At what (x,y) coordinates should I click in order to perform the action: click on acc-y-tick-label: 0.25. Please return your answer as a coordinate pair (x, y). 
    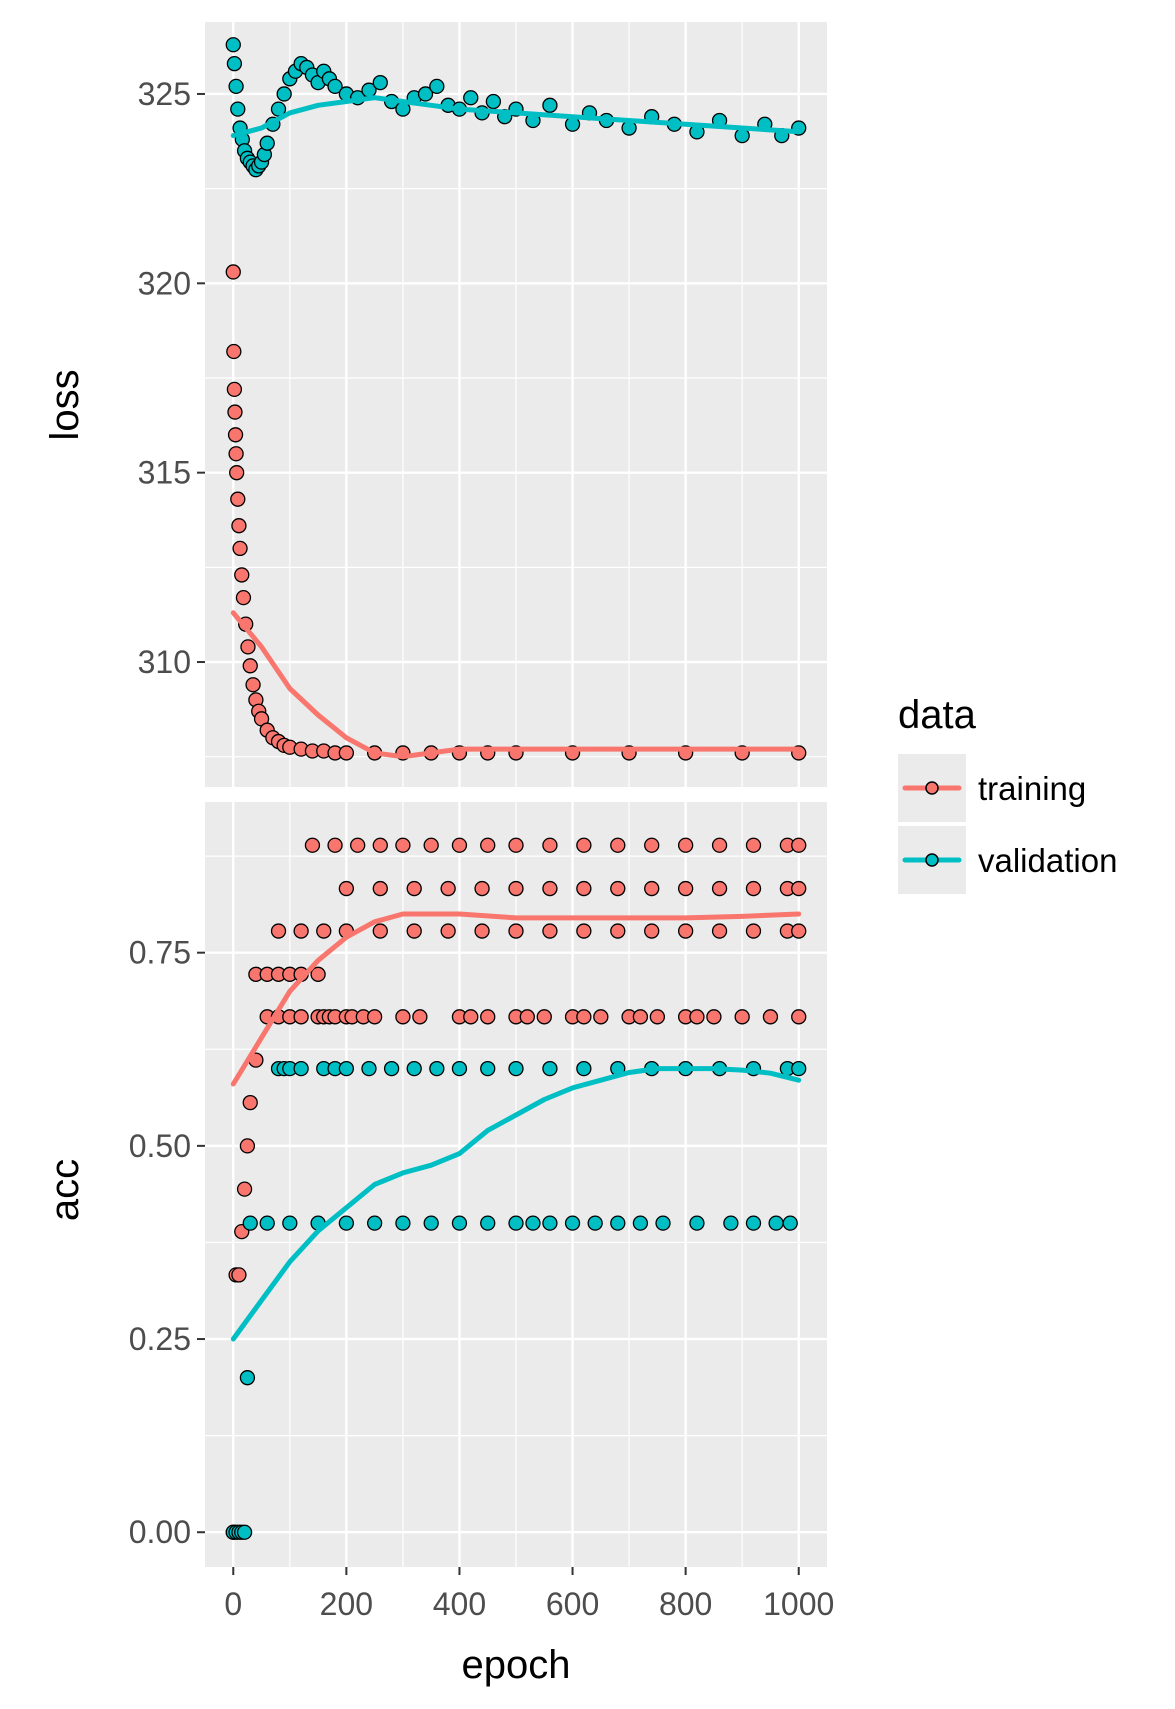
    Looking at the image, I should click on (160, 1339).